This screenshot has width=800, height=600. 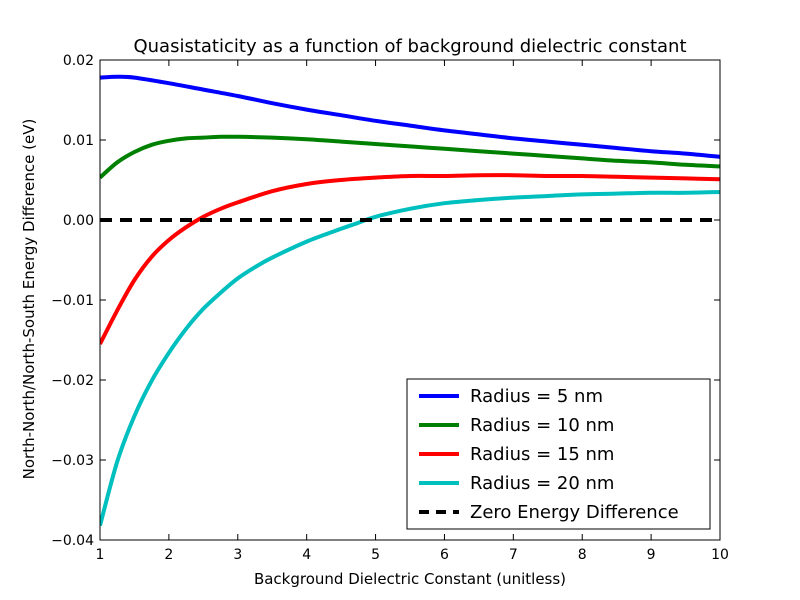 I want to click on y-tick-label: −0.04, so click(x=72, y=541).